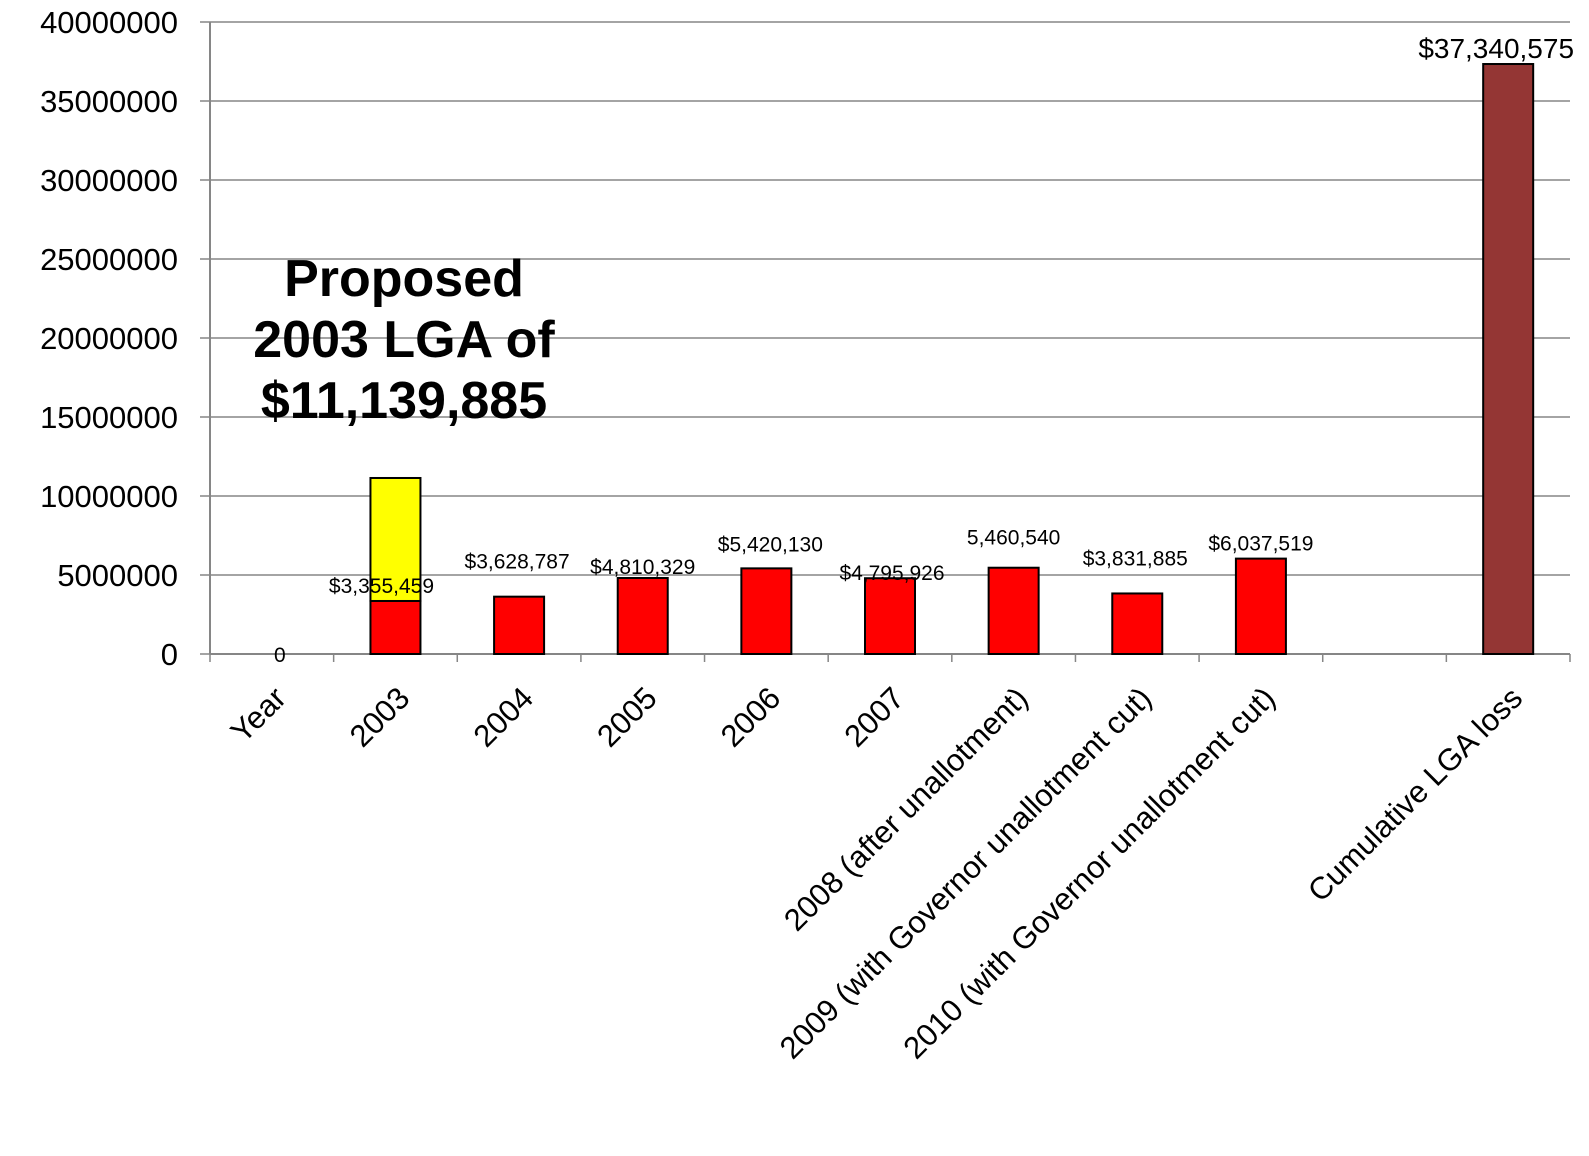 The image size is (1589, 1156). What do you see at coordinates (874, 717) in the screenshot?
I see `x-tick-label: 2007` at bounding box center [874, 717].